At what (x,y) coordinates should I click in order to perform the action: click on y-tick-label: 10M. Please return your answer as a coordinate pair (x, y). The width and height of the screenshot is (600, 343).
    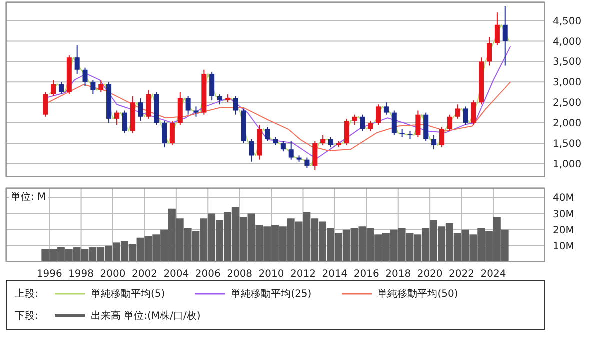
    Looking at the image, I should click on (563, 246).